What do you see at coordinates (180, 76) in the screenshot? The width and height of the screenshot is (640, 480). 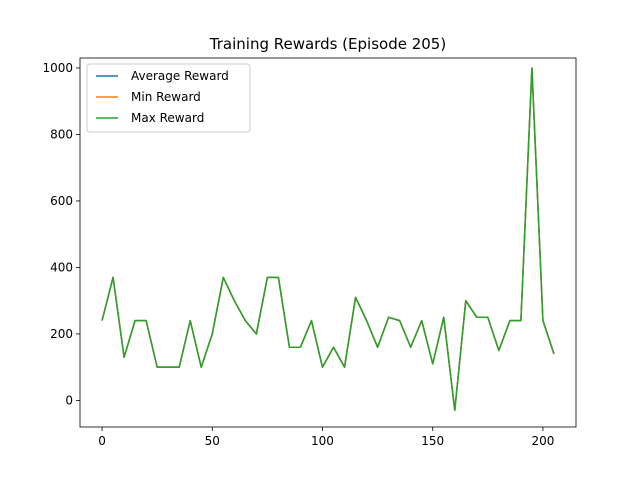 I see `legend-label-0: Average Reward` at bounding box center [180, 76].